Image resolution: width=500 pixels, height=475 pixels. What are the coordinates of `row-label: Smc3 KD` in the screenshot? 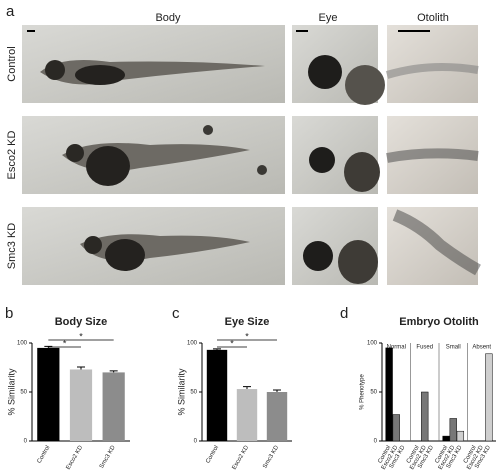 It's located at (12, 246).